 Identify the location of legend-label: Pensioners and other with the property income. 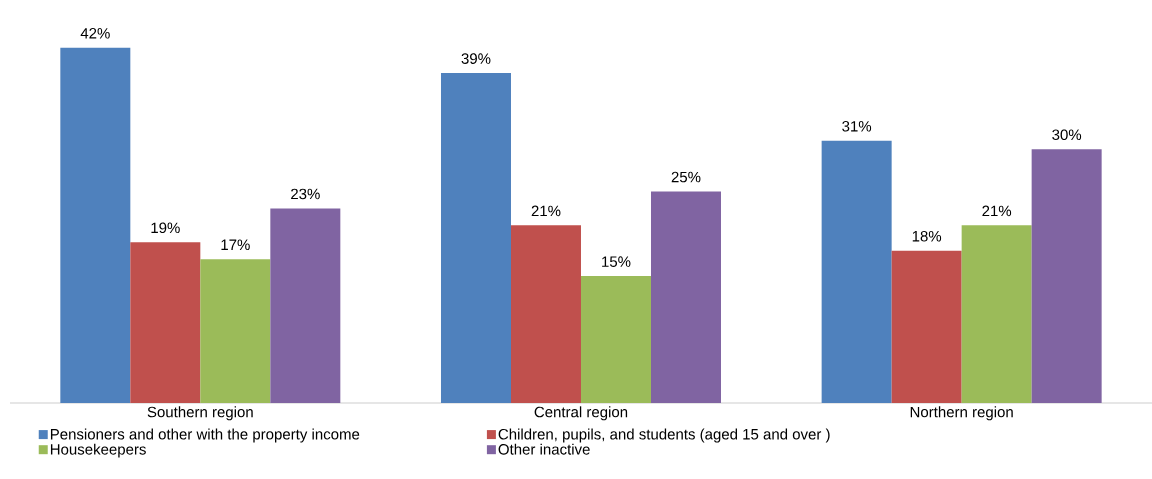
(205, 435).